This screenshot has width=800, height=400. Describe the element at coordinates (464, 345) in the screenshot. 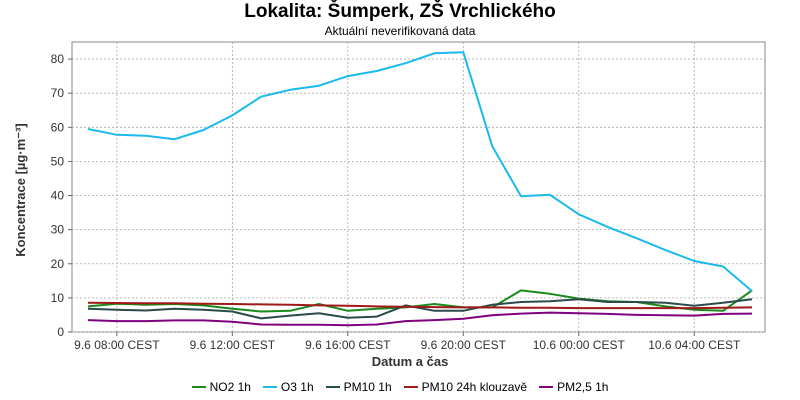

I see `x-tick-label: 9.6 20:00 CEST` at that location.